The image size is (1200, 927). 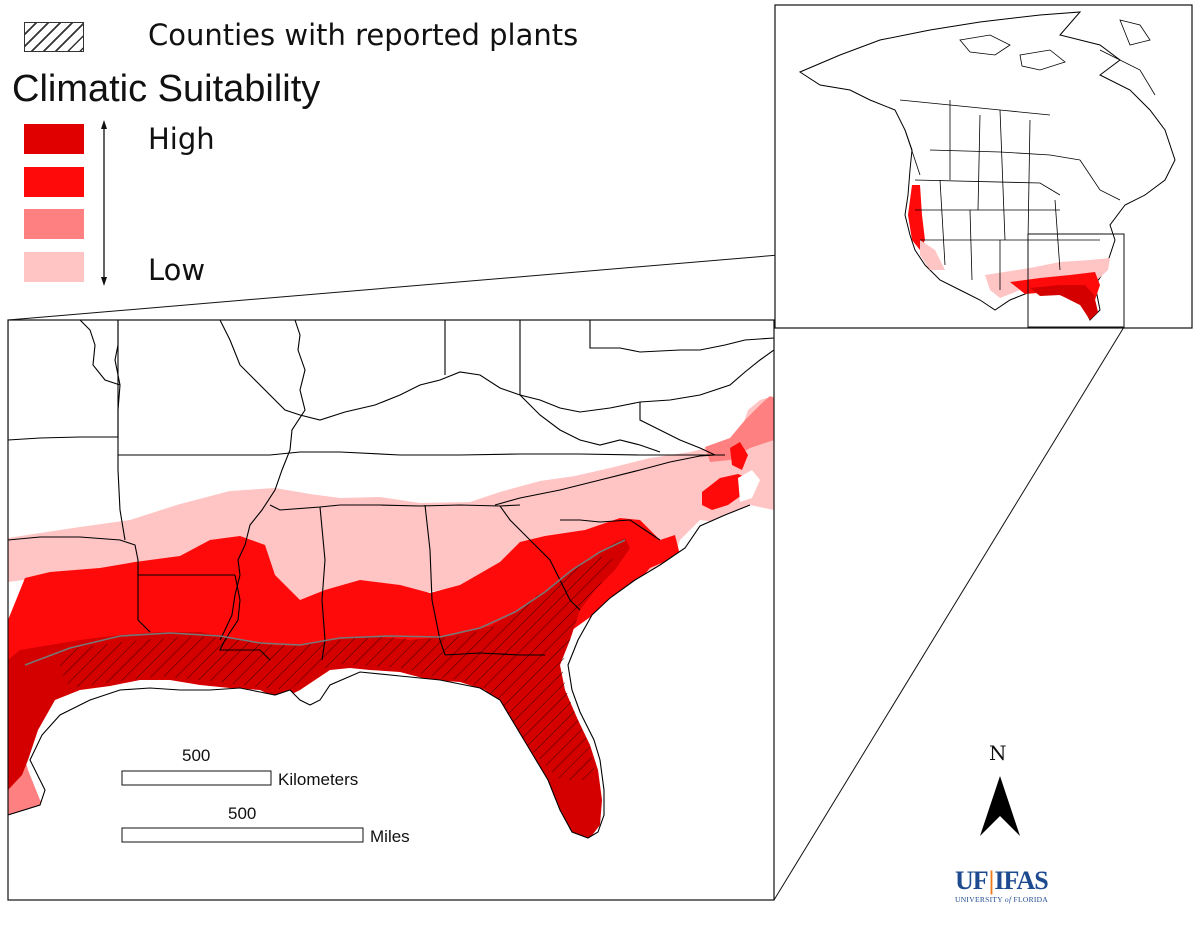 What do you see at coordinates (54, 139) in the screenshot?
I see `swatch-highest` at bounding box center [54, 139].